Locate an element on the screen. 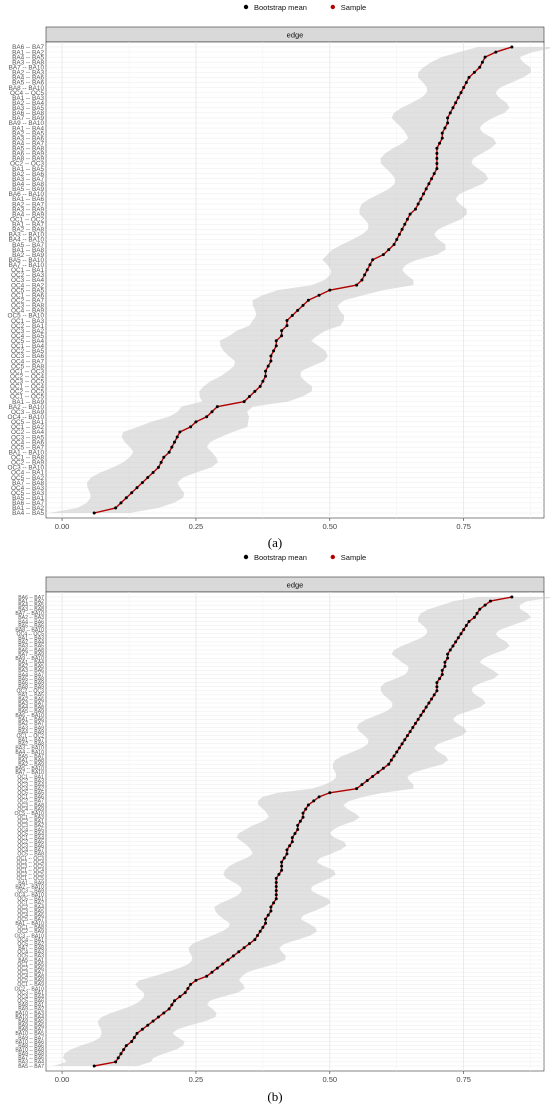  y-tick-label: BA4 -- BA6 is located at coordinates (31, 622).